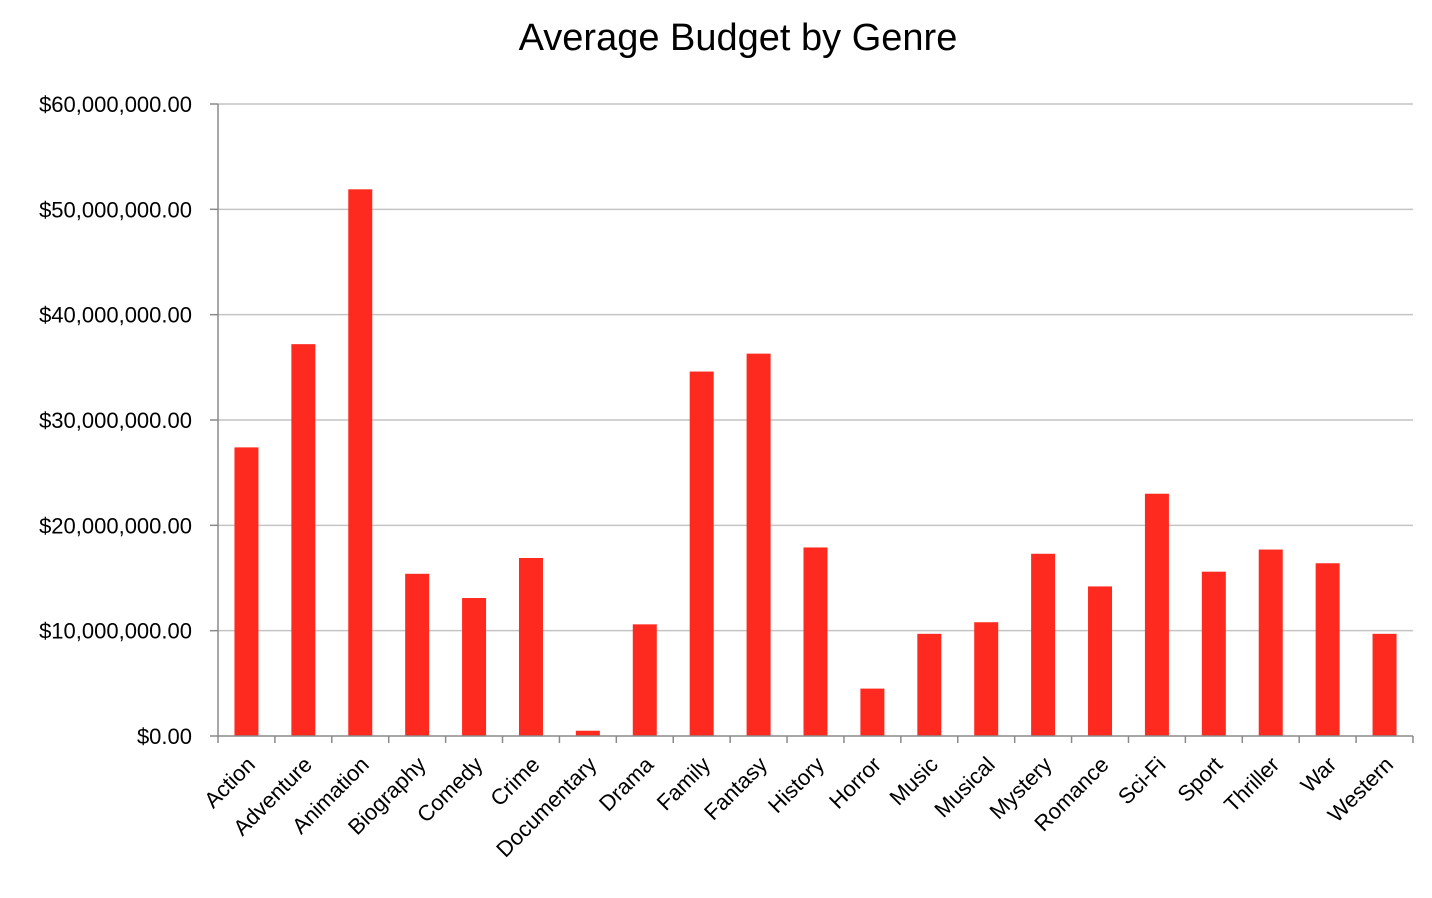 Image resolution: width=1432 pixels, height=898 pixels. What do you see at coordinates (1156, 614) in the screenshot?
I see `bar-sci-fi` at bounding box center [1156, 614].